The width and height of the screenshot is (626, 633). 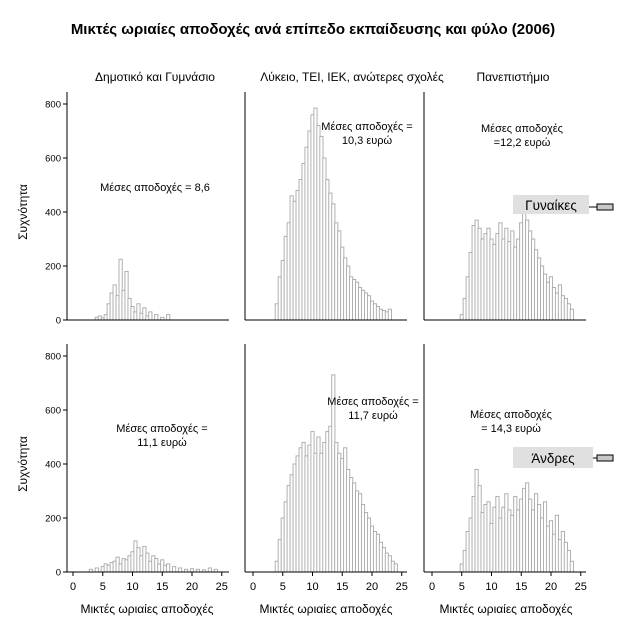 I want to click on mean-annotation: Μέσες αποδοχές = 11,1 ευρώ, so click(x=161, y=436).